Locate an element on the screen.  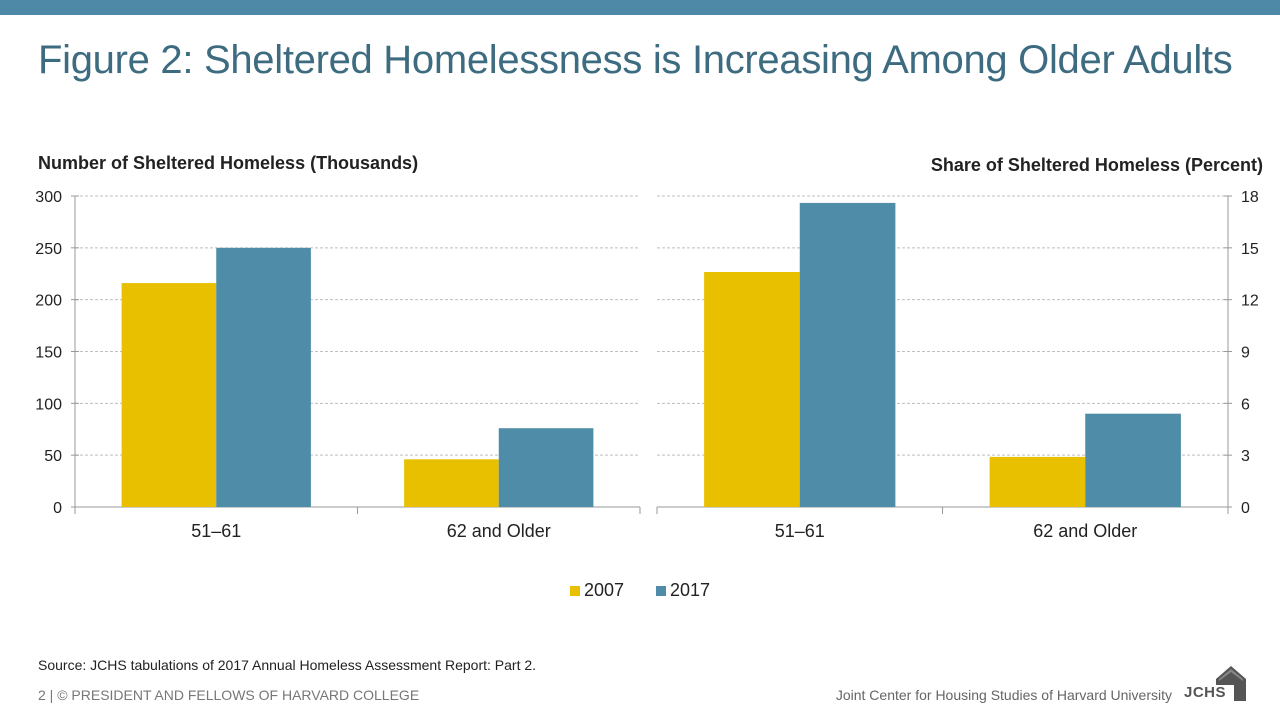
y-tick-label: 100 is located at coordinates (48, 404).